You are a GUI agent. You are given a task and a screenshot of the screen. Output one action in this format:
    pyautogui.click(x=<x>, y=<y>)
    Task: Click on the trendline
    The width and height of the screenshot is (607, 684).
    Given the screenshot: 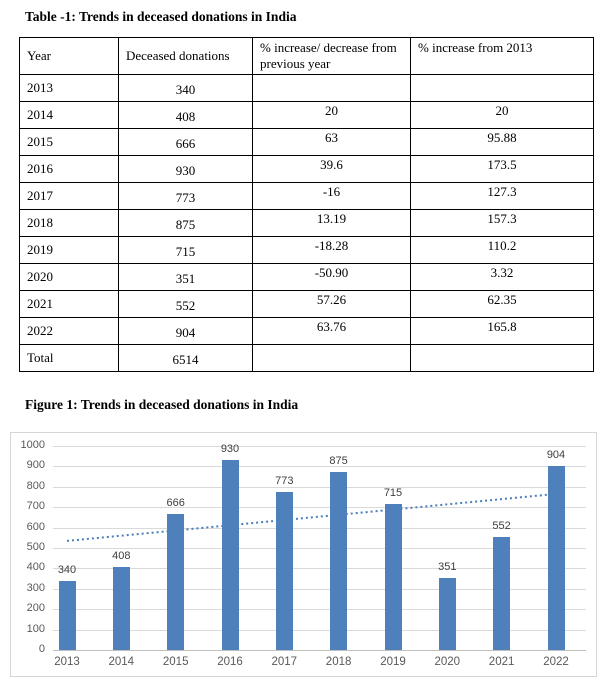 What is the action you would take?
    pyautogui.click(x=311, y=517)
    